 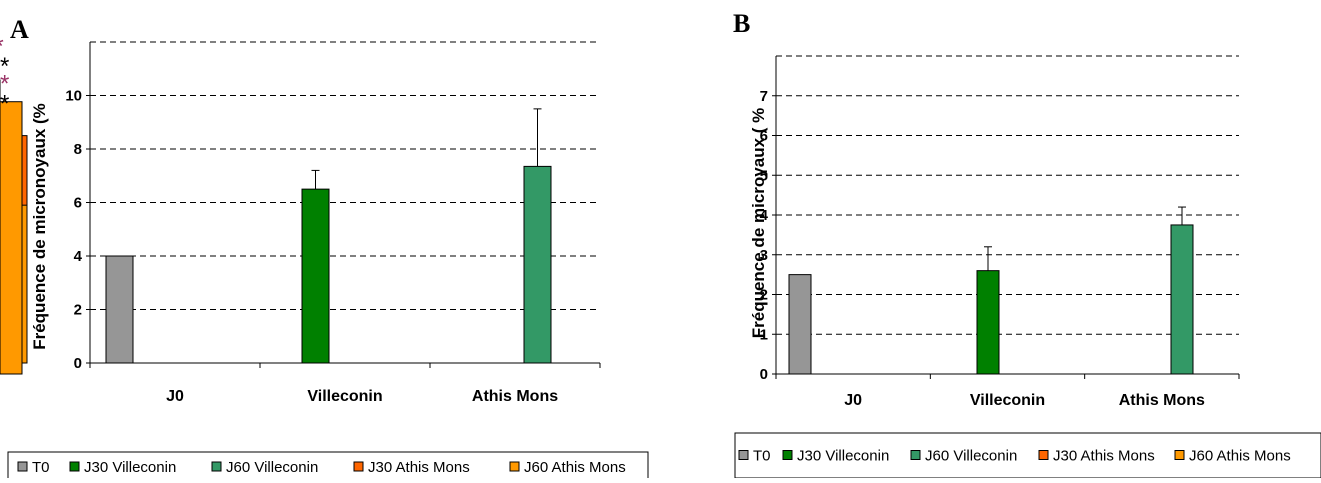 I want to click on panel-letter-a: A, so click(x=19, y=29).